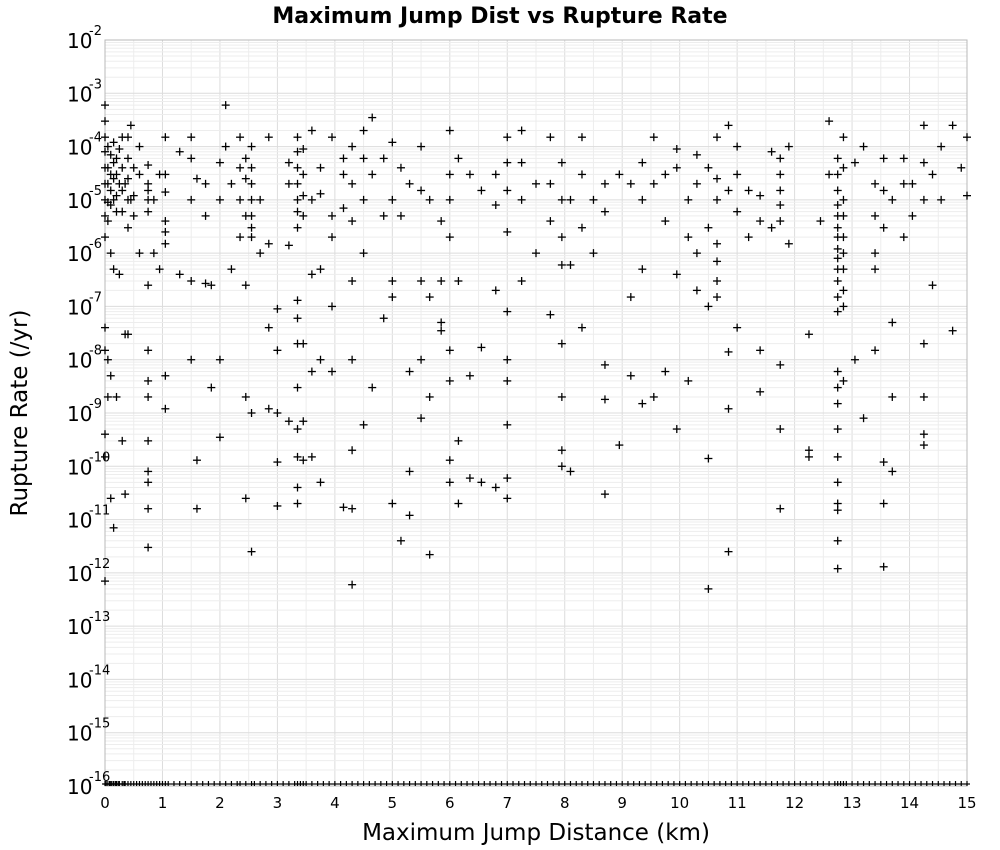  Describe the element at coordinates (88, 464) in the screenshot. I see `y-tick-label: 10-10` at that location.